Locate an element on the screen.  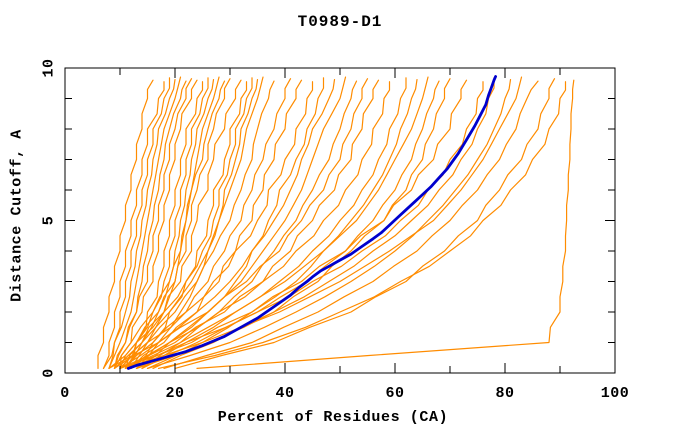
x-tick-label: 80 is located at coordinates (504, 393).